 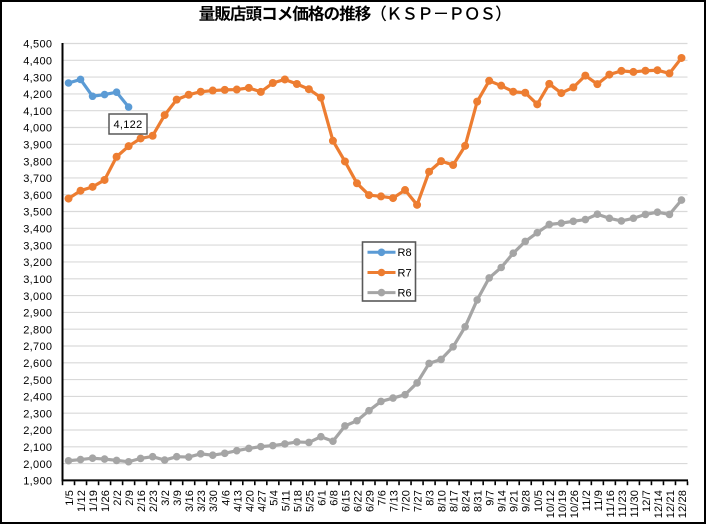 I want to click on svg-text: R7, so click(x=405, y=273).